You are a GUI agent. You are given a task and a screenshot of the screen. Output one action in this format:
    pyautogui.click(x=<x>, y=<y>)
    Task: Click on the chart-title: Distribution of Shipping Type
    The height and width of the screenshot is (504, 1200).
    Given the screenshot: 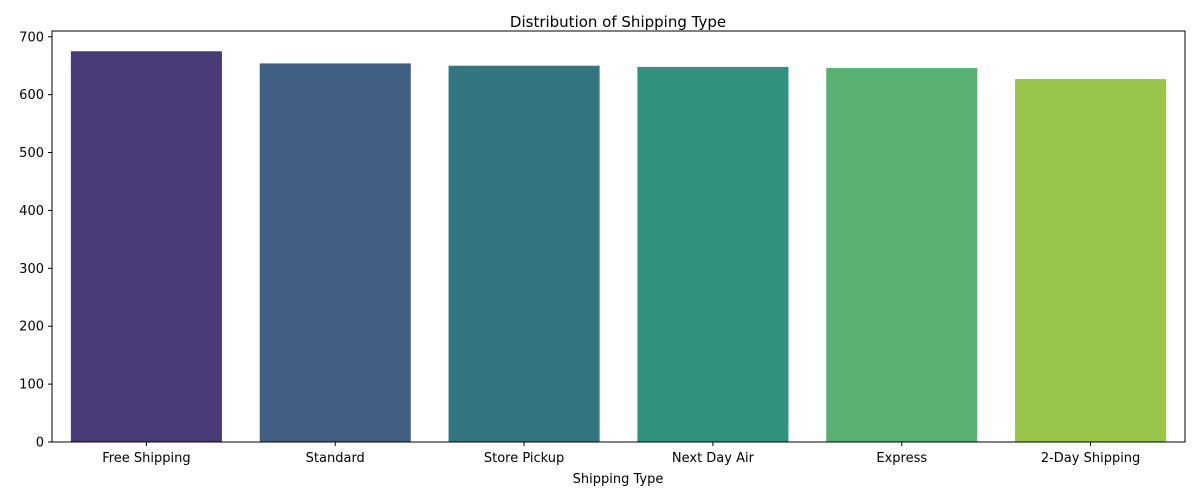 What is the action you would take?
    pyautogui.click(x=618, y=22)
    